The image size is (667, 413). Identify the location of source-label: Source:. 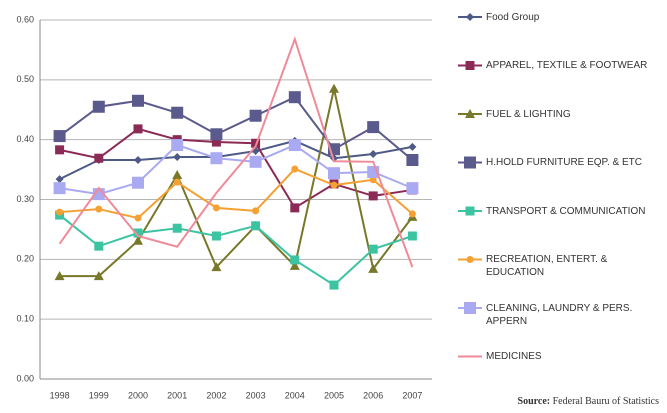
(534, 401).